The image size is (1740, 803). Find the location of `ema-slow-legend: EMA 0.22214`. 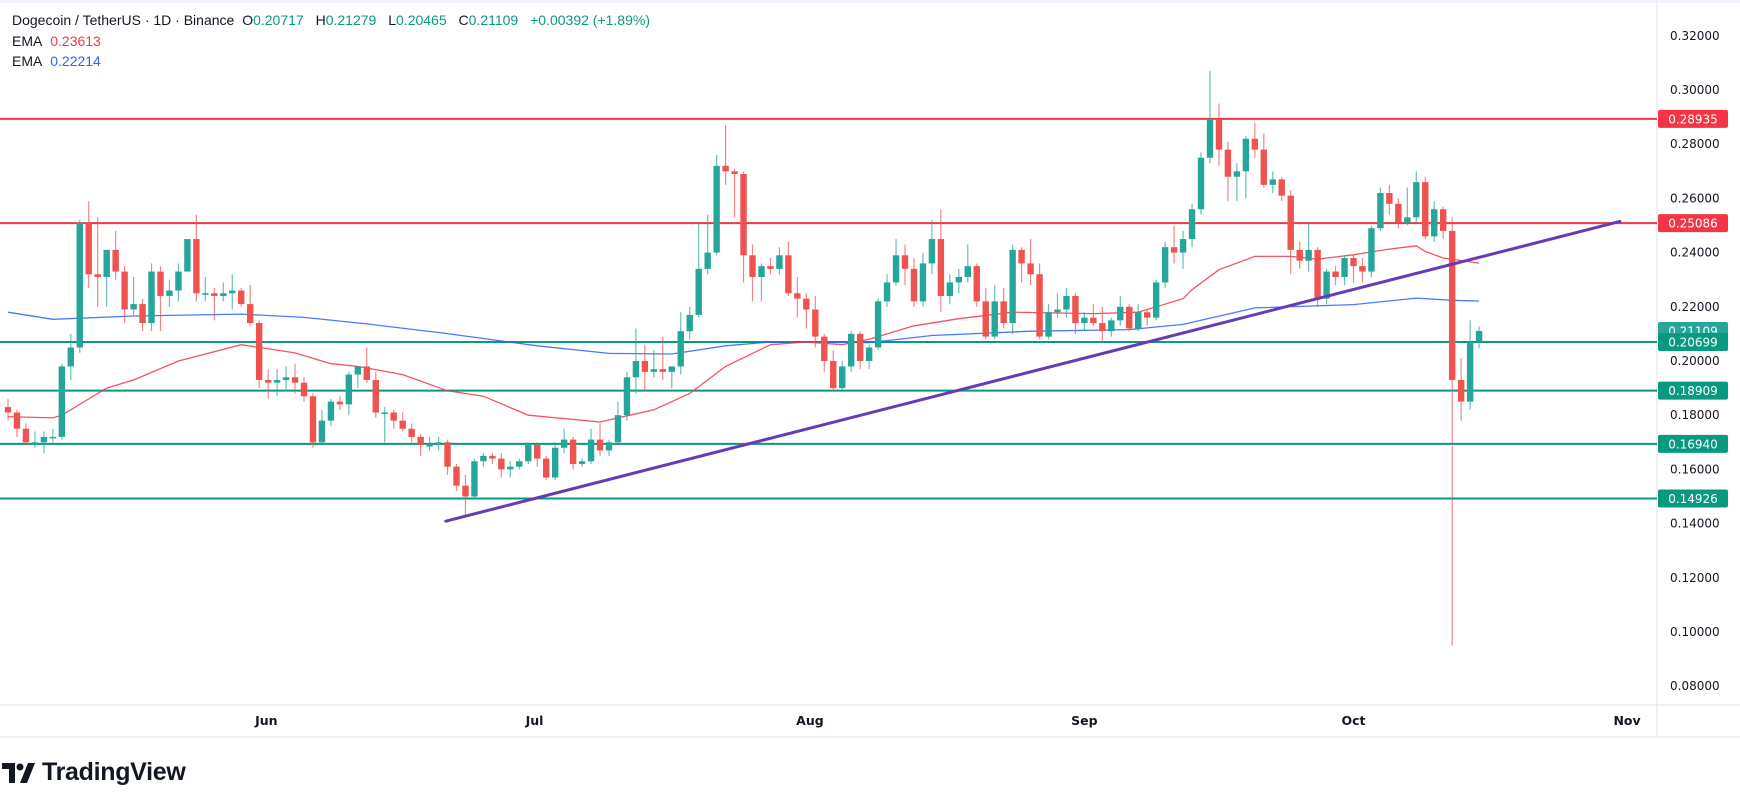

ema-slow-legend: EMA 0.22214 is located at coordinates (58, 61).